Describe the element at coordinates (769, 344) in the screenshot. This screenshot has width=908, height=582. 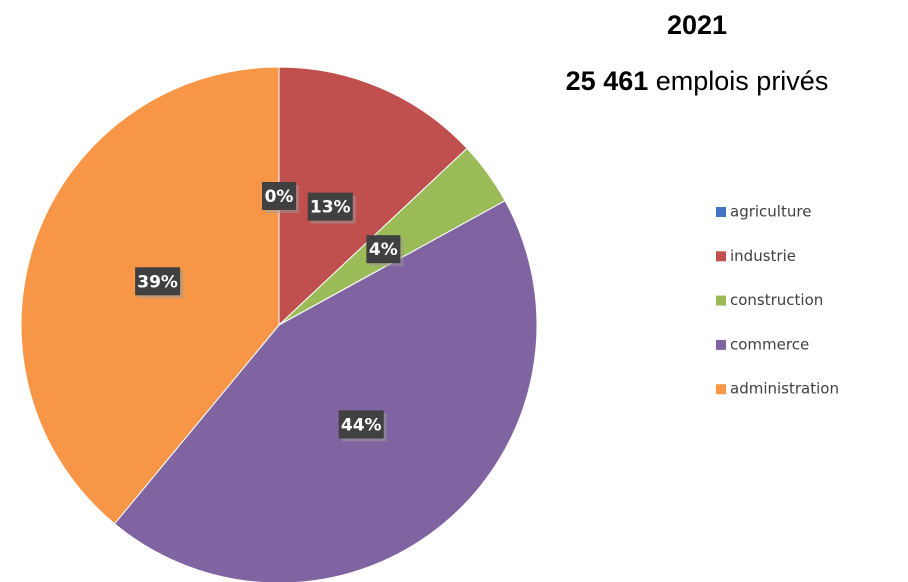
I see `legend-label: commerce` at that location.